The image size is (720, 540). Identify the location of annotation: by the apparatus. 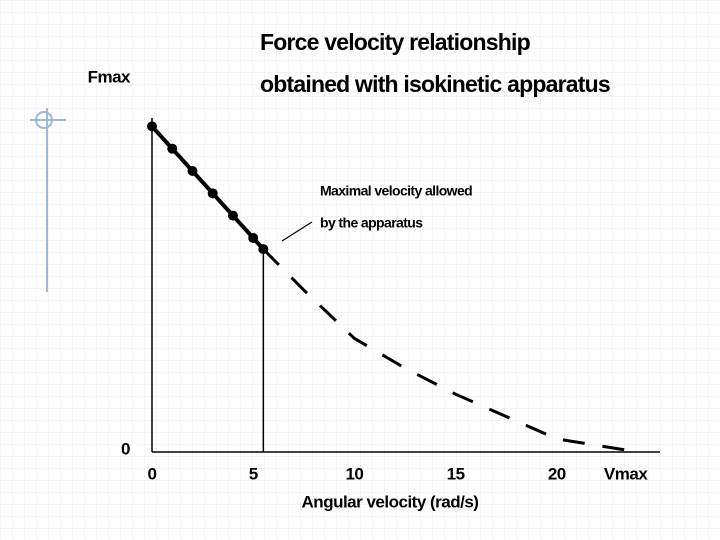
(371, 223).